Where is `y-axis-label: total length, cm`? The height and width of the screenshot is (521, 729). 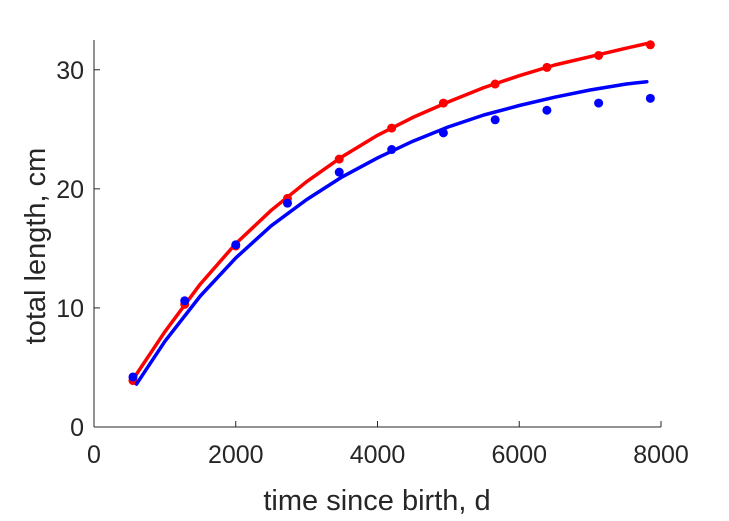
y-axis-label: total length, cm is located at coordinates (36, 246).